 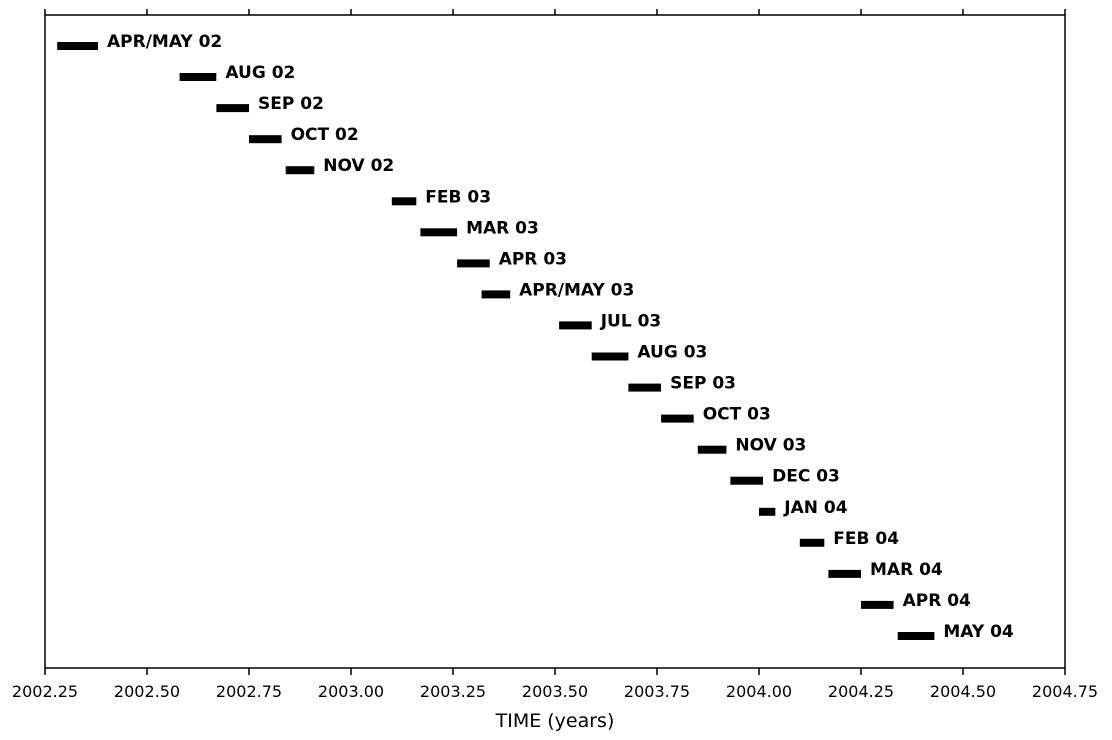 What do you see at coordinates (555, 691) in the screenshot?
I see `x-tick-label: 2003.50` at bounding box center [555, 691].